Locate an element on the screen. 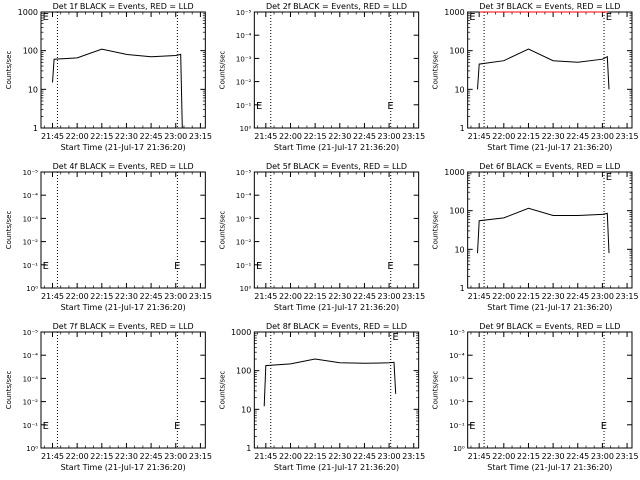  panel-title: Det 7f BLACK = Events, RED = LLD is located at coordinates (123, 326).